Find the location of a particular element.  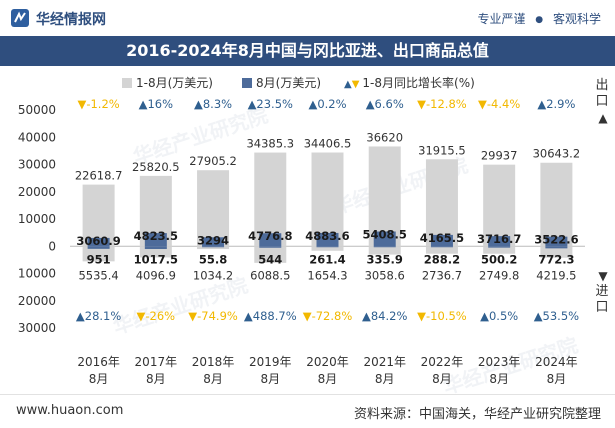

footer-site: www.huaon.com is located at coordinates (70, 410).